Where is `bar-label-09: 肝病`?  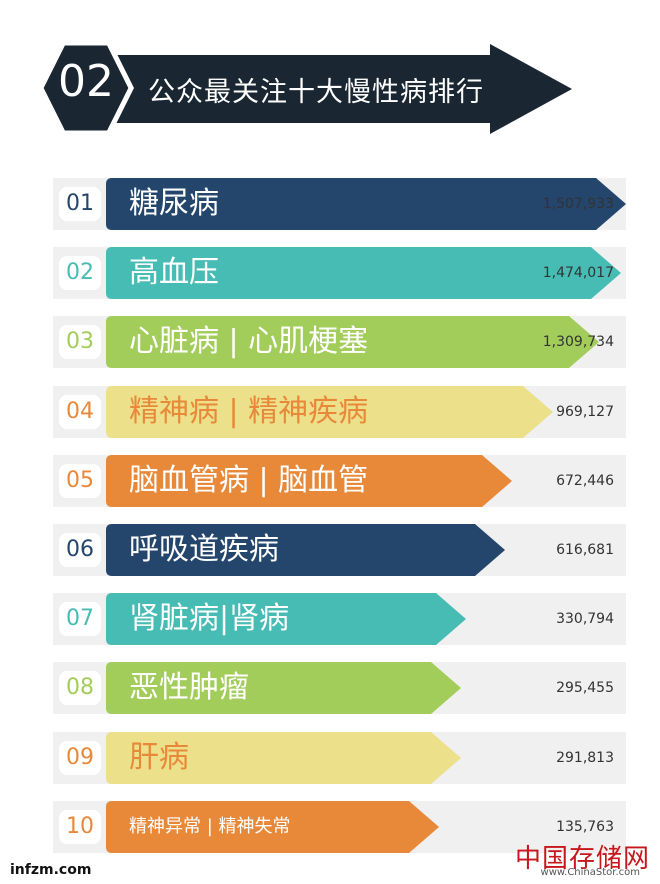
bar-label-09: 肝病 is located at coordinates (159, 757).